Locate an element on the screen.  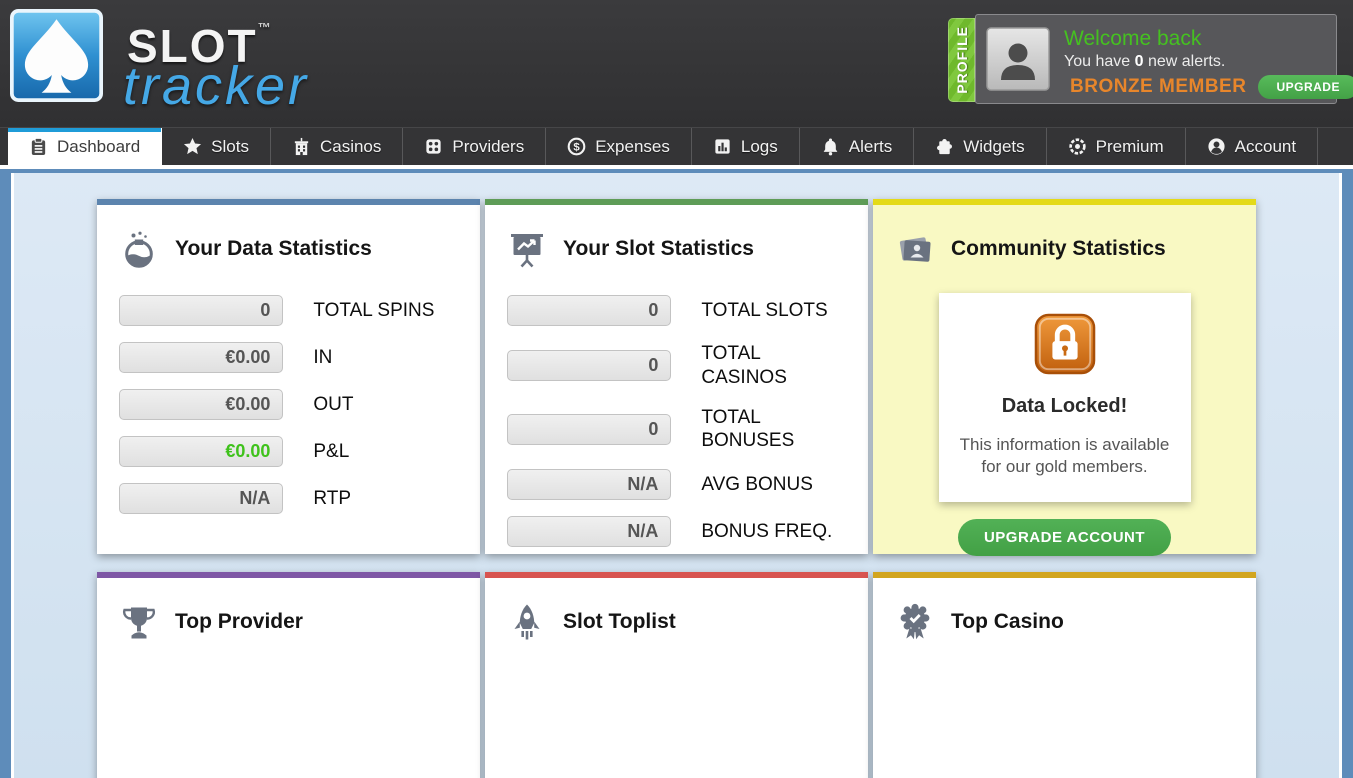
upgrade-account-wrap: UPGRADE ACCOUNT is located at coordinates (1064, 538).